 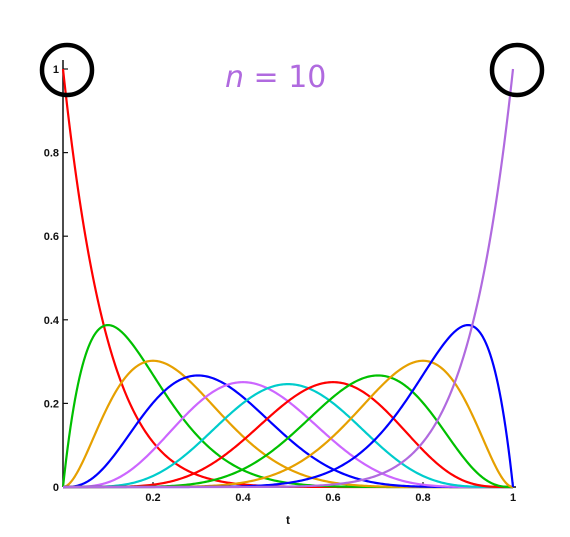 I want to click on highlight-circles, so click(x=292, y=70).